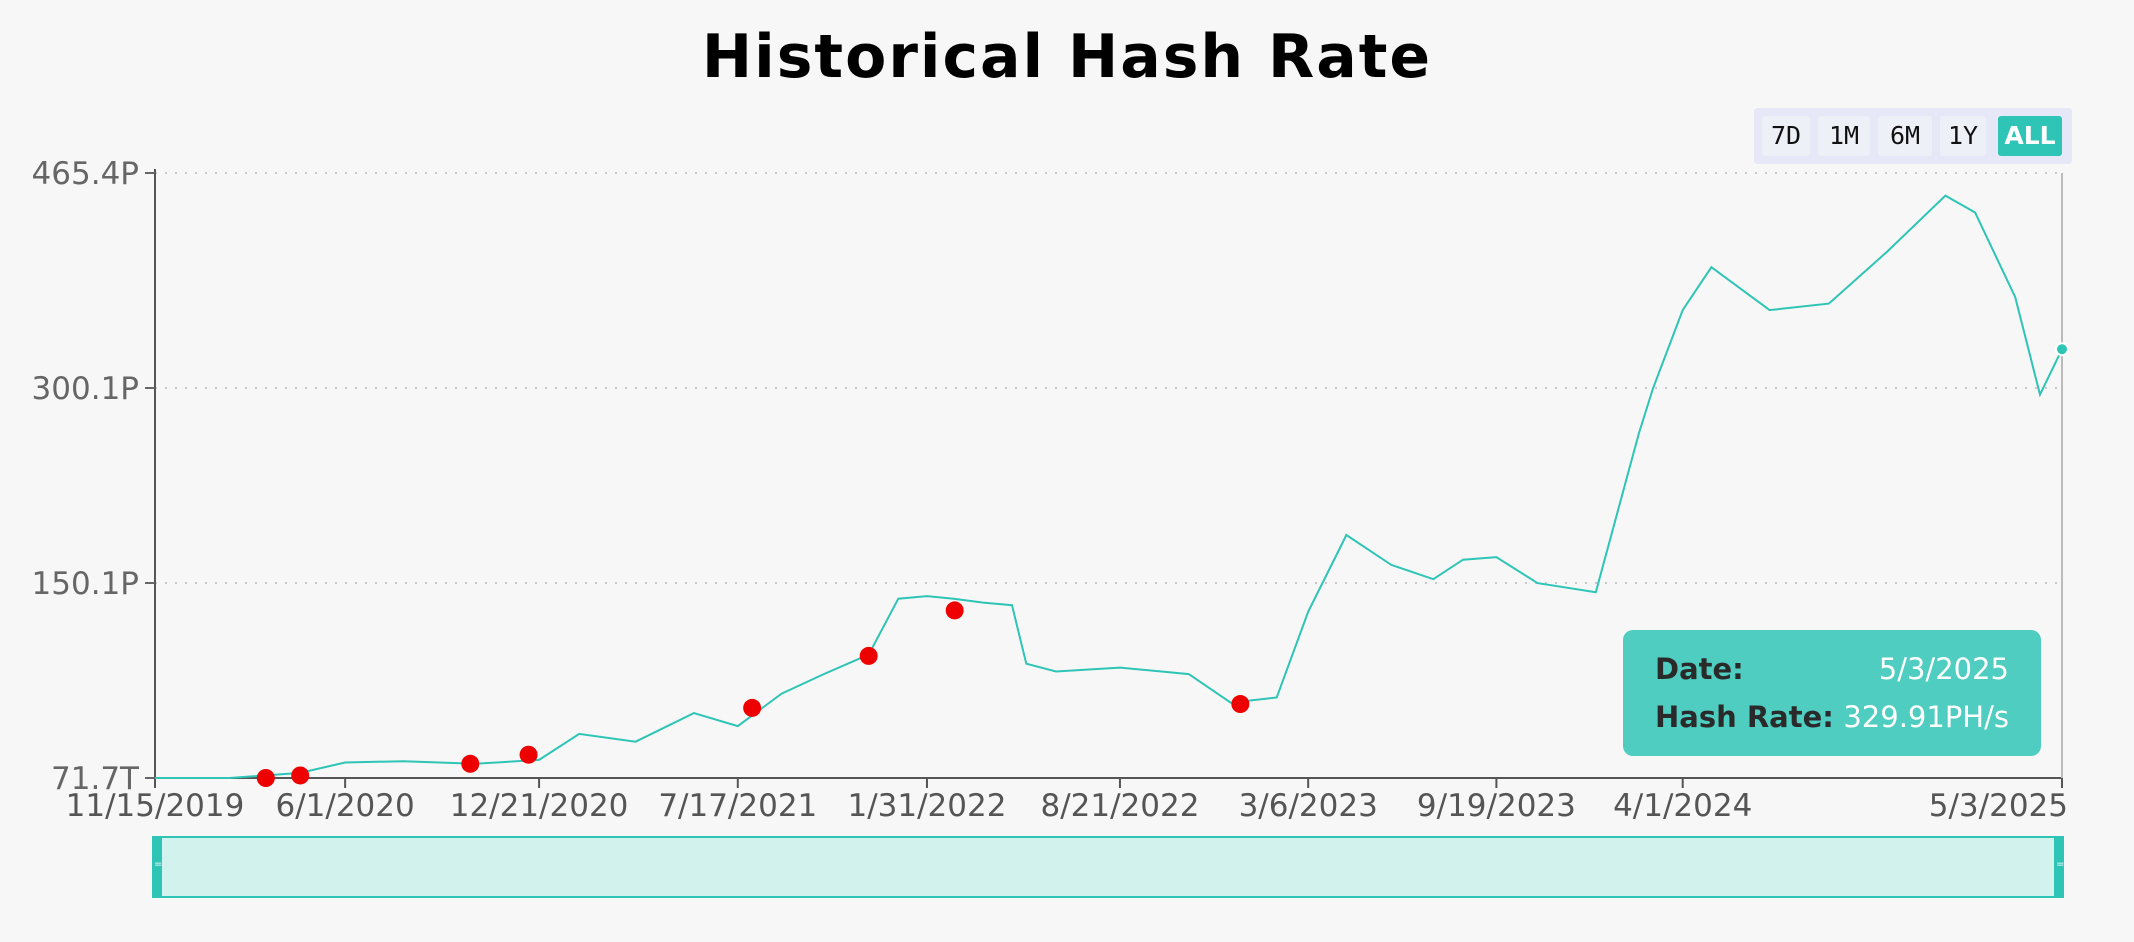 This screenshot has width=2134, height=942. I want to click on x-tick-label: 3/6/2023, so click(1308, 806).